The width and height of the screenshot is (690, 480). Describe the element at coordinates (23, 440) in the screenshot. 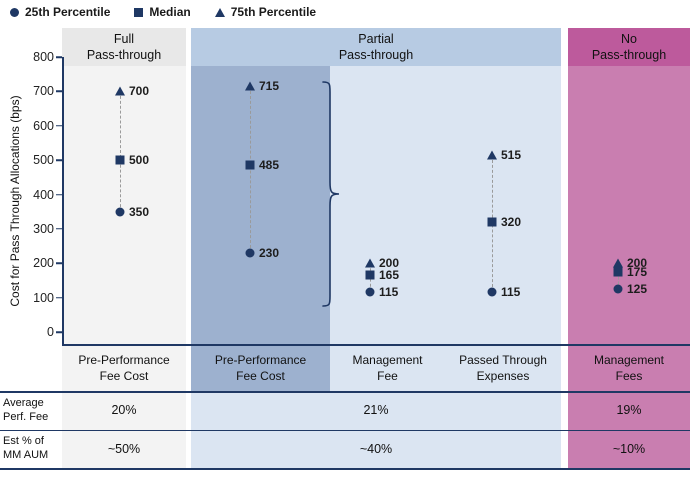

I see `row-label-line: Est % of` at that location.